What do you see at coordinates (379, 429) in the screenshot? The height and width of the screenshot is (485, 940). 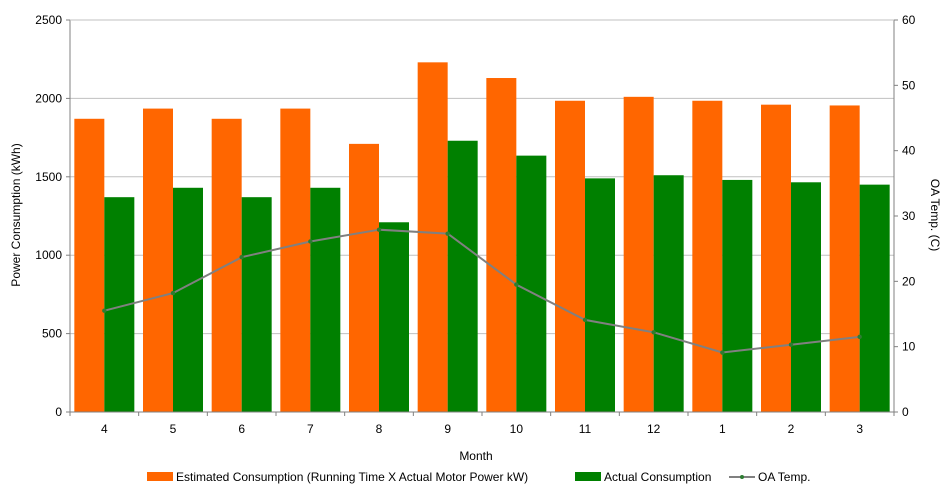 I see `x-tick-label: 8` at bounding box center [379, 429].